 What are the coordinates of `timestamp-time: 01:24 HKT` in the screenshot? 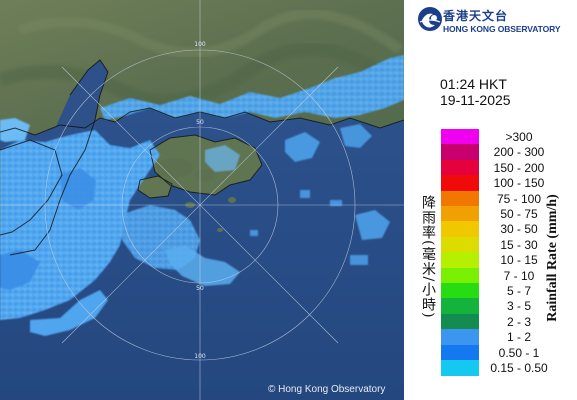 It's located at (473, 84).